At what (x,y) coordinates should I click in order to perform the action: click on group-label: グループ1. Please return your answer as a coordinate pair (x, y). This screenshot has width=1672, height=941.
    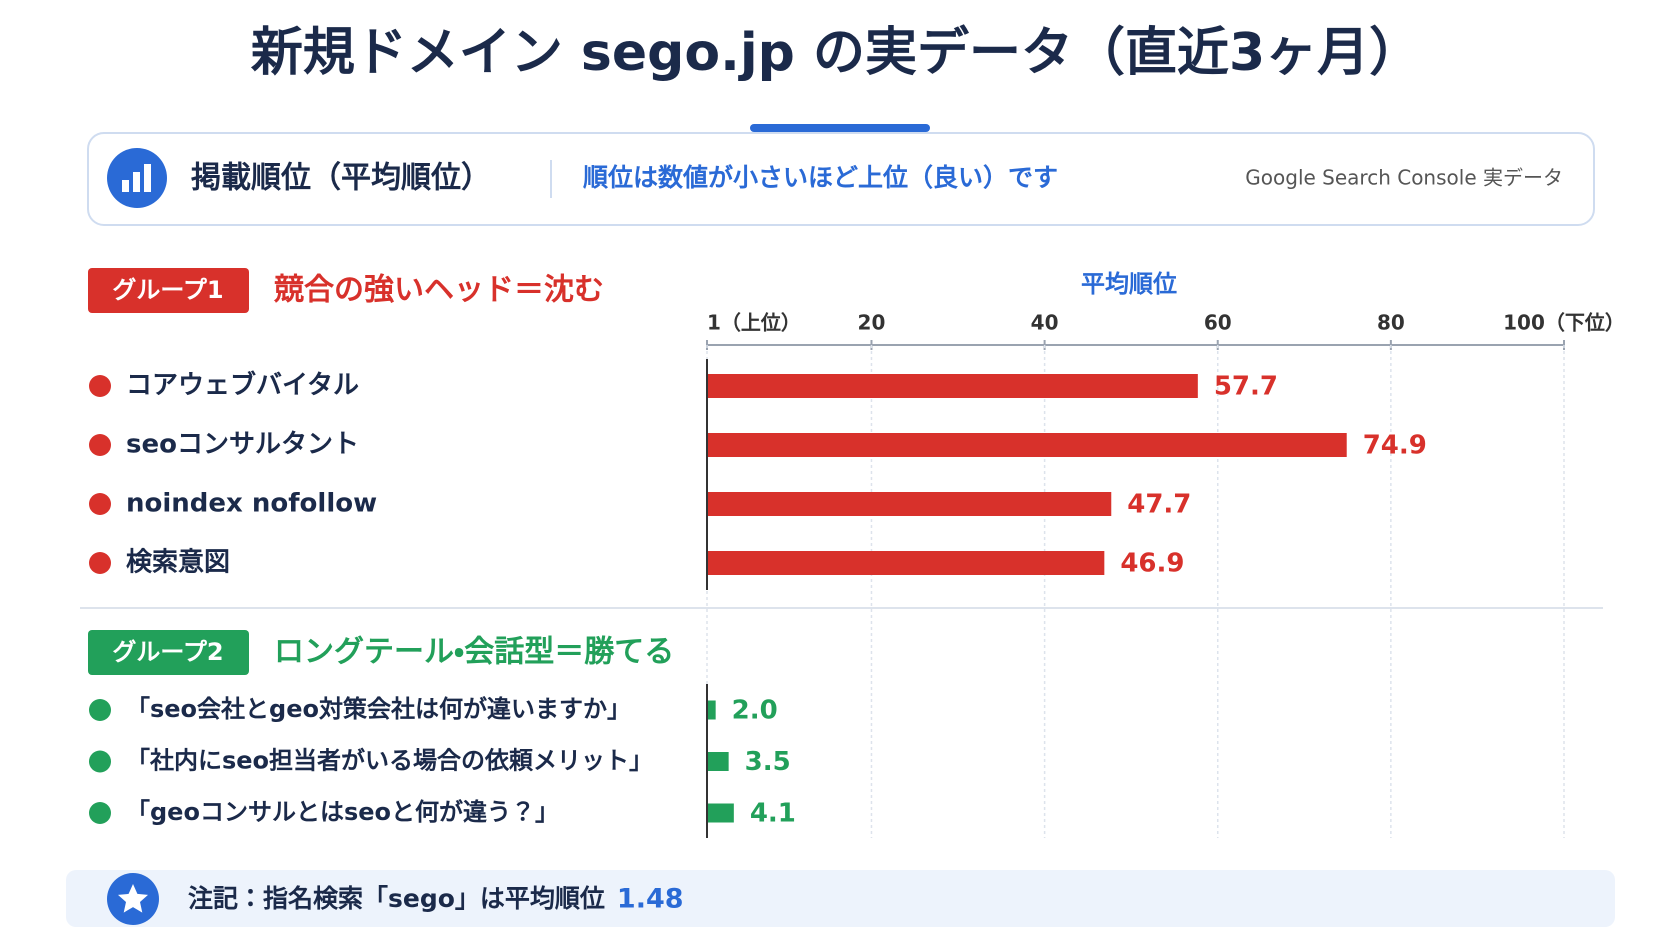
    Looking at the image, I should click on (167, 290).